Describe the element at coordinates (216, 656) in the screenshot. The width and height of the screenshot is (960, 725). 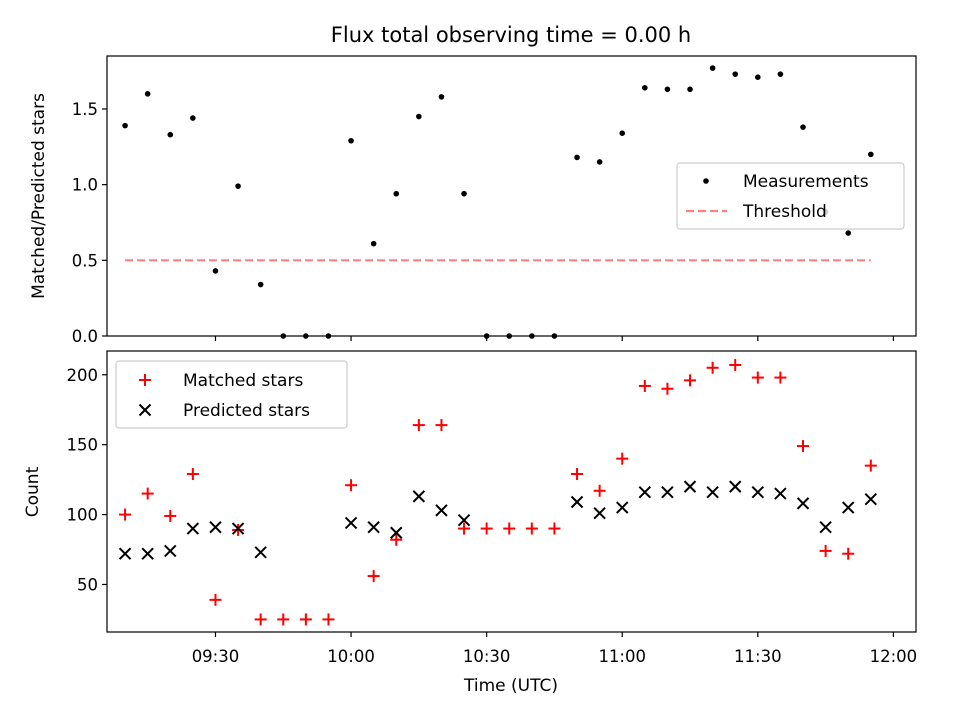
I see `x-tick-label: 09:30` at that location.